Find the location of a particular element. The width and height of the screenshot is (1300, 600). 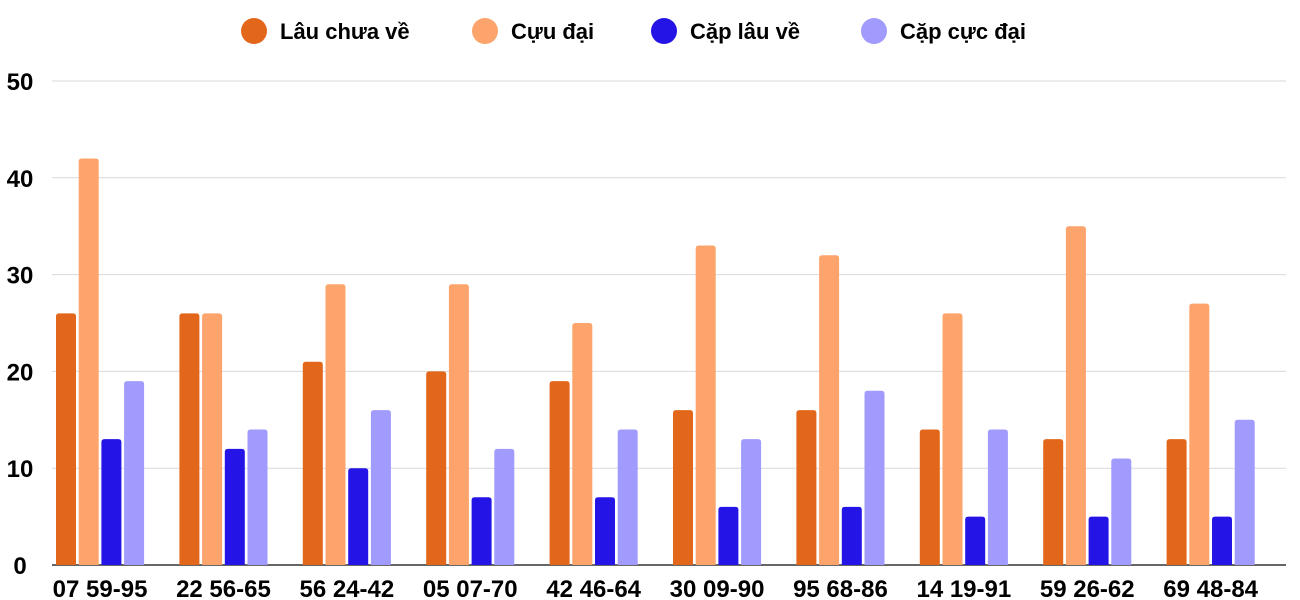

y-tick-label: 50 is located at coordinates (20, 82).